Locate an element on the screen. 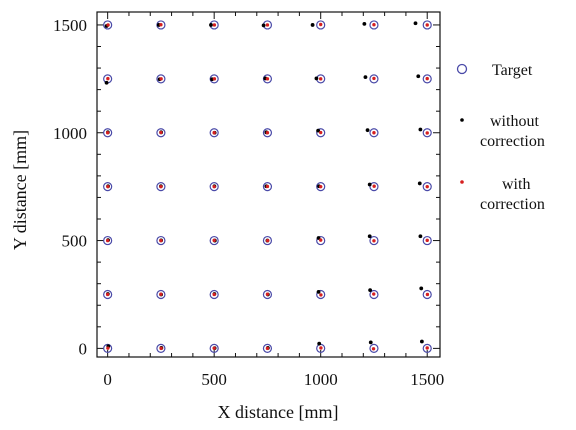 The width and height of the screenshot is (576, 430). x-tick-label: 0 is located at coordinates (107, 379).